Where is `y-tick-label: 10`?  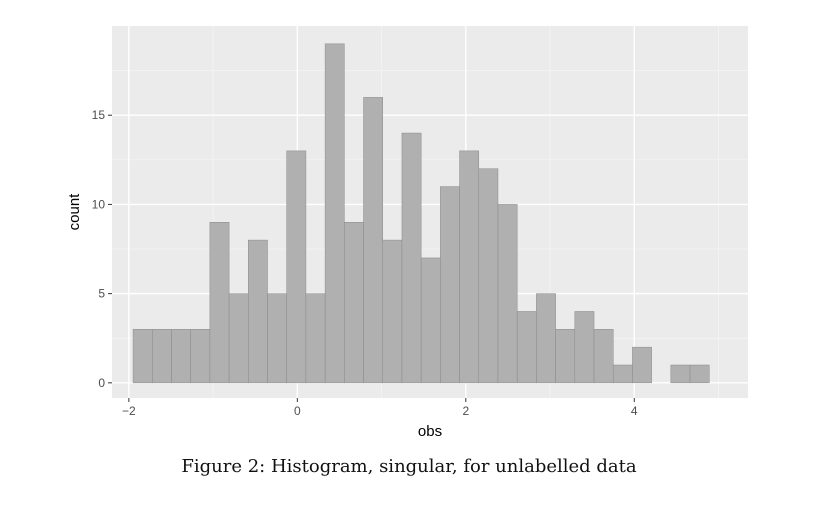
y-tick-label: 10 is located at coordinates (99, 204).